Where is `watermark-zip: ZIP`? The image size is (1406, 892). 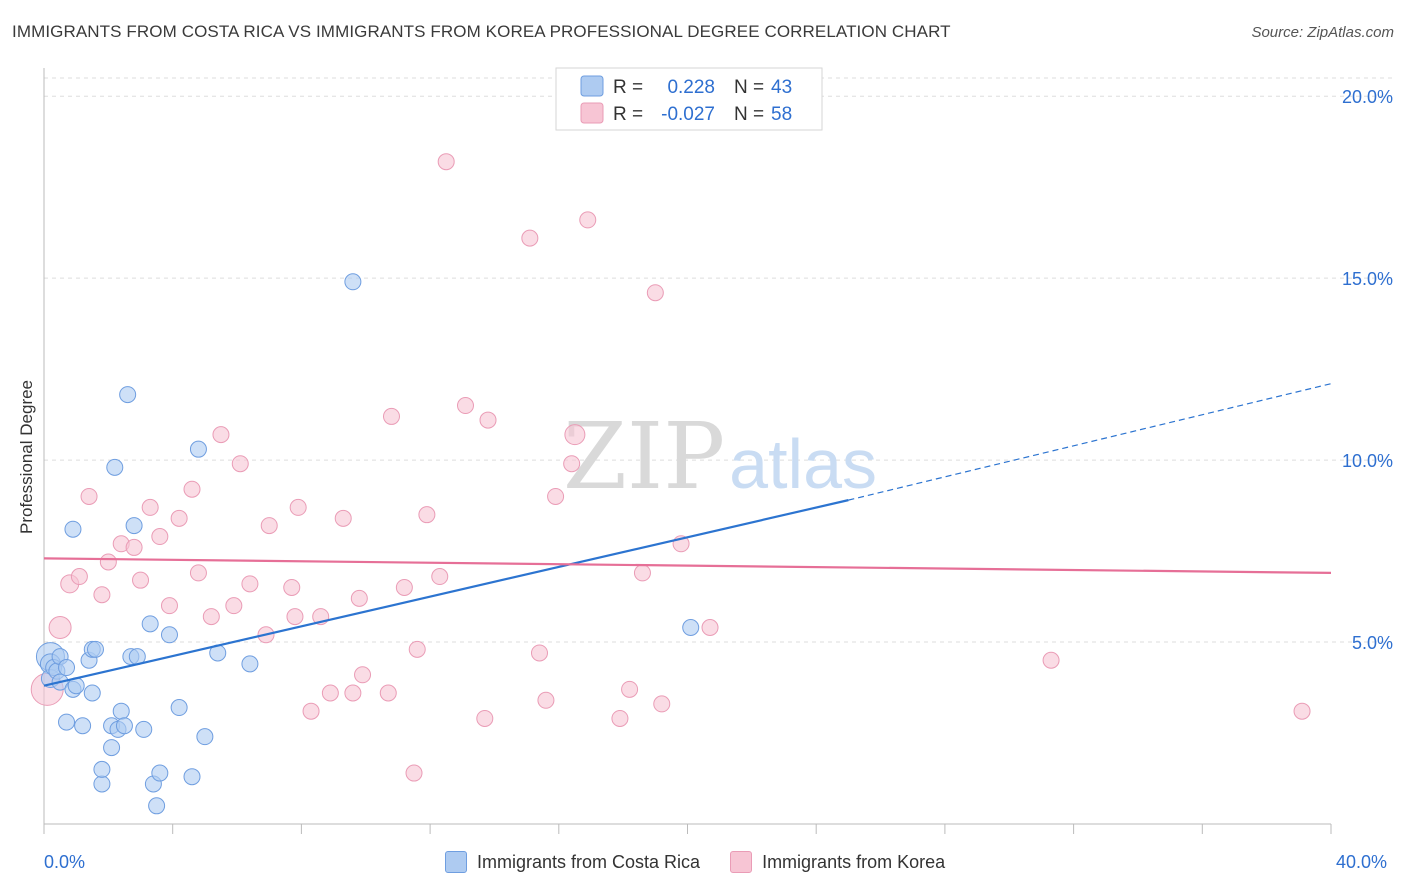
watermark-zip: ZIP is located at coordinates (644, 456).